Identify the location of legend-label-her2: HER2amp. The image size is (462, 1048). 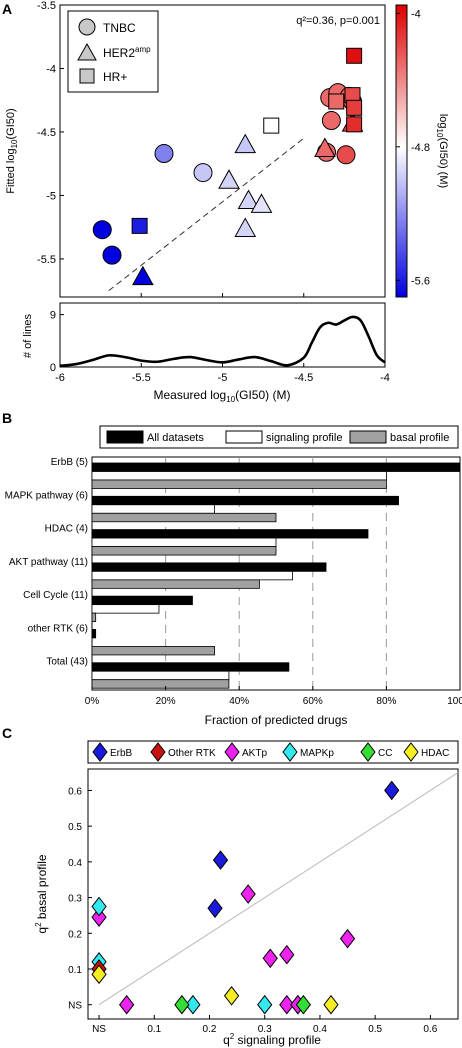
(127, 52).